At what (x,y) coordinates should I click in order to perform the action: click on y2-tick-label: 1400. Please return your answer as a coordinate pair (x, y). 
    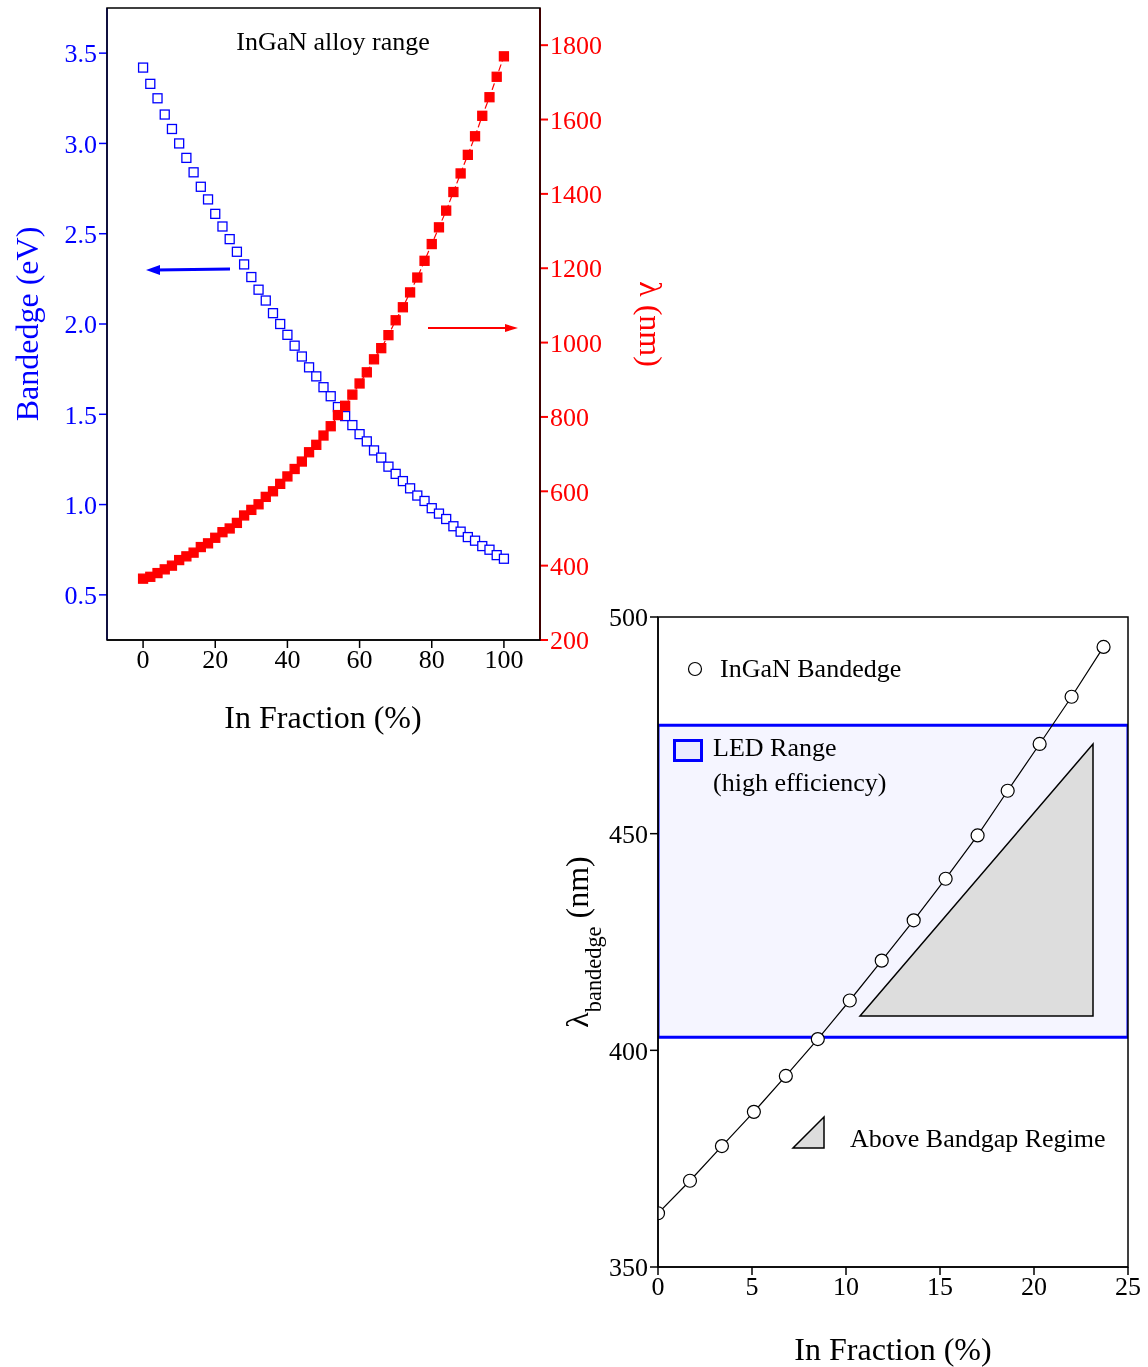
    Looking at the image, I should click on (576, 195).